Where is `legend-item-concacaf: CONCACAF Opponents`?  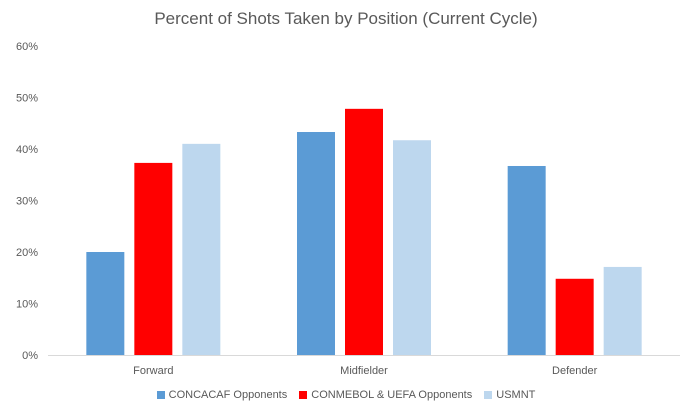 legend-item-concacaf: CONCACAF Opponents is located at coordinates (222, 395).